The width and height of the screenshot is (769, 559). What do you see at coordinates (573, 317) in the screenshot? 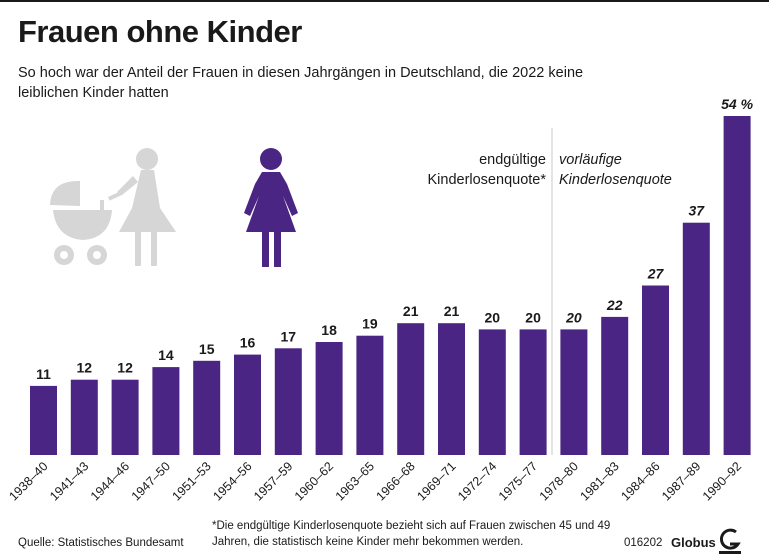
I see `value-label-14: 20` at bounding box center [573, 317].